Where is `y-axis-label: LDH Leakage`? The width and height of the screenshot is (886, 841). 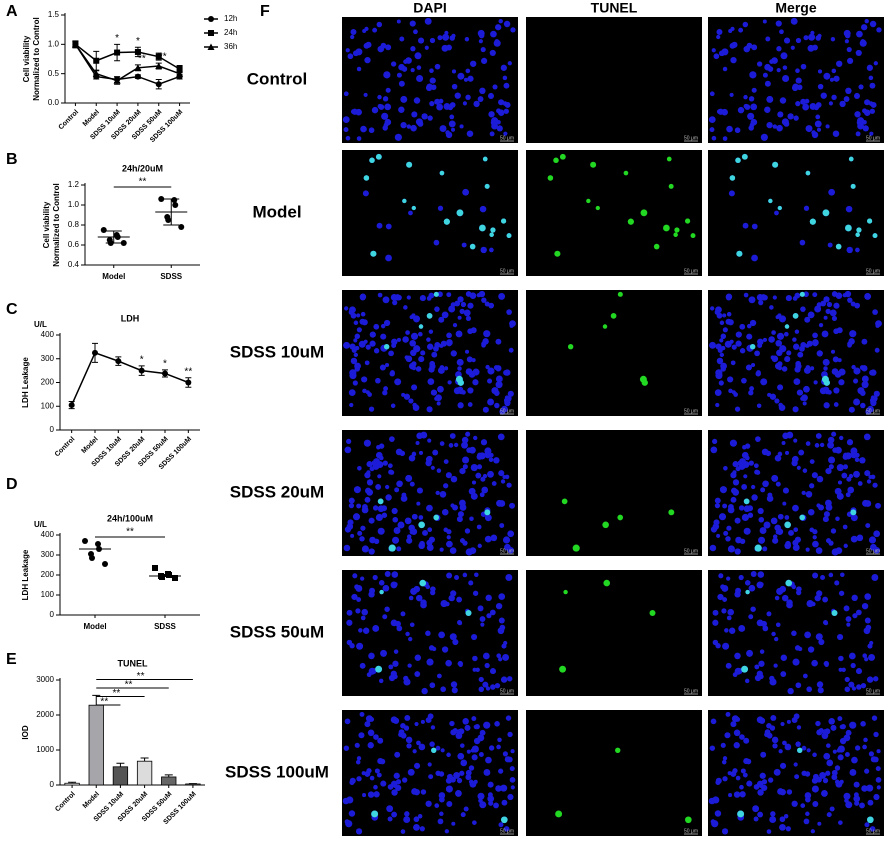
y-axis-label: LDH Leakage is located at coordinates (25, 574).